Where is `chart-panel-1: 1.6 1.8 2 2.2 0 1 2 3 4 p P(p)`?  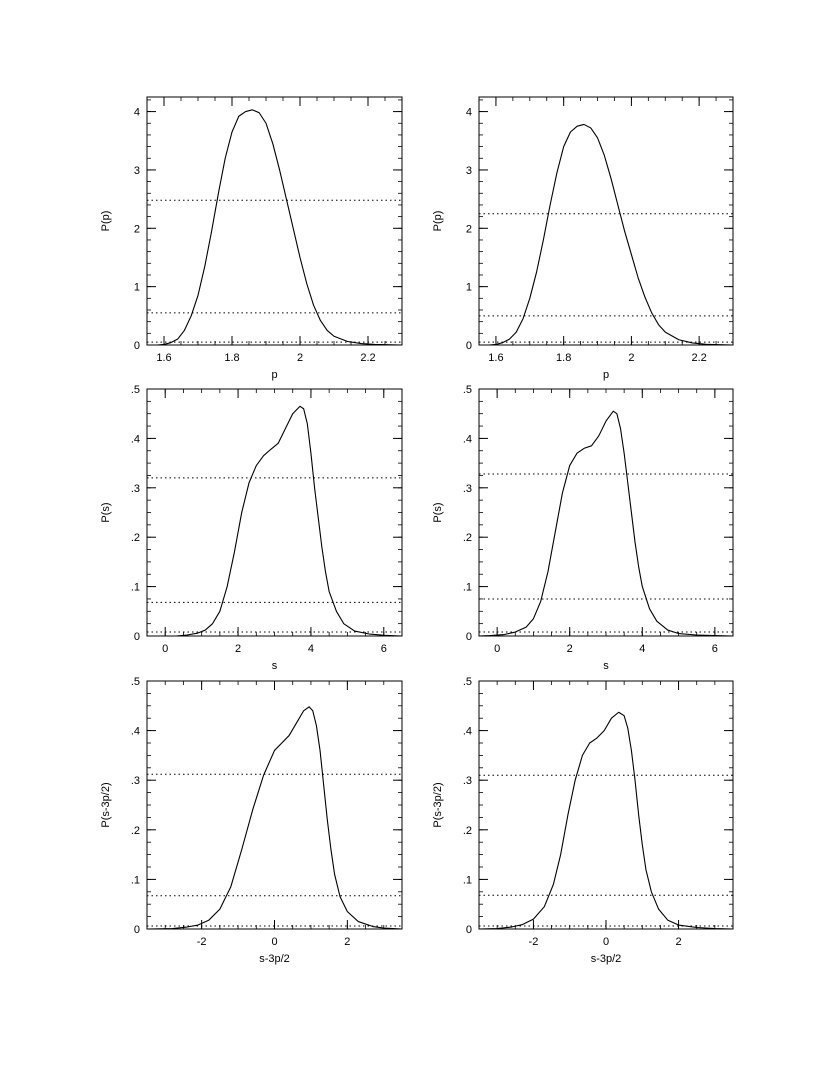
chart-panel-1: 1.6 1.8 2 2.2 0 1 2 3 4 p P(p) is located at coordinates (251, 238).